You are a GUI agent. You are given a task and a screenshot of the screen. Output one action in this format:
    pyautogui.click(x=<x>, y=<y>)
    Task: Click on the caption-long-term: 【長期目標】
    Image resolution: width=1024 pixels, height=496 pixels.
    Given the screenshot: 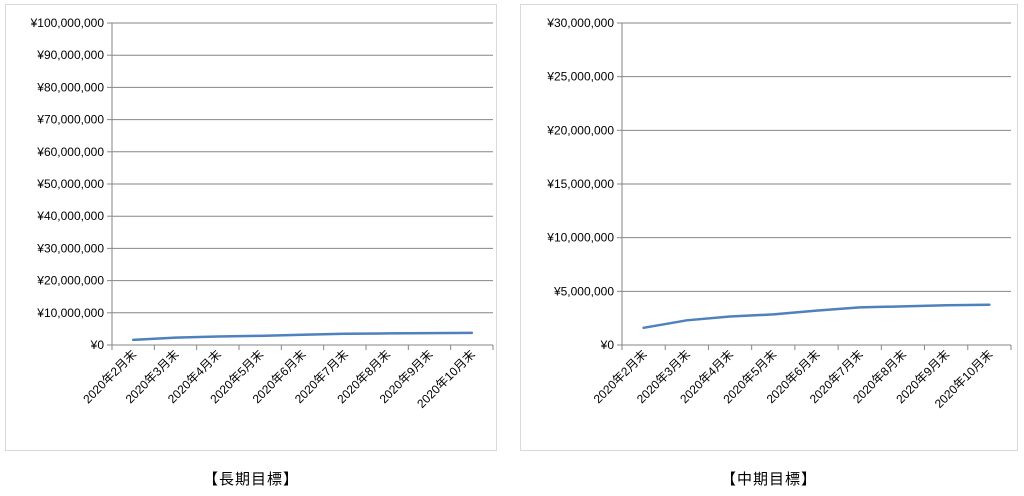 What is the action you would take?
    pyautogui.click(x=250, y=479)
    